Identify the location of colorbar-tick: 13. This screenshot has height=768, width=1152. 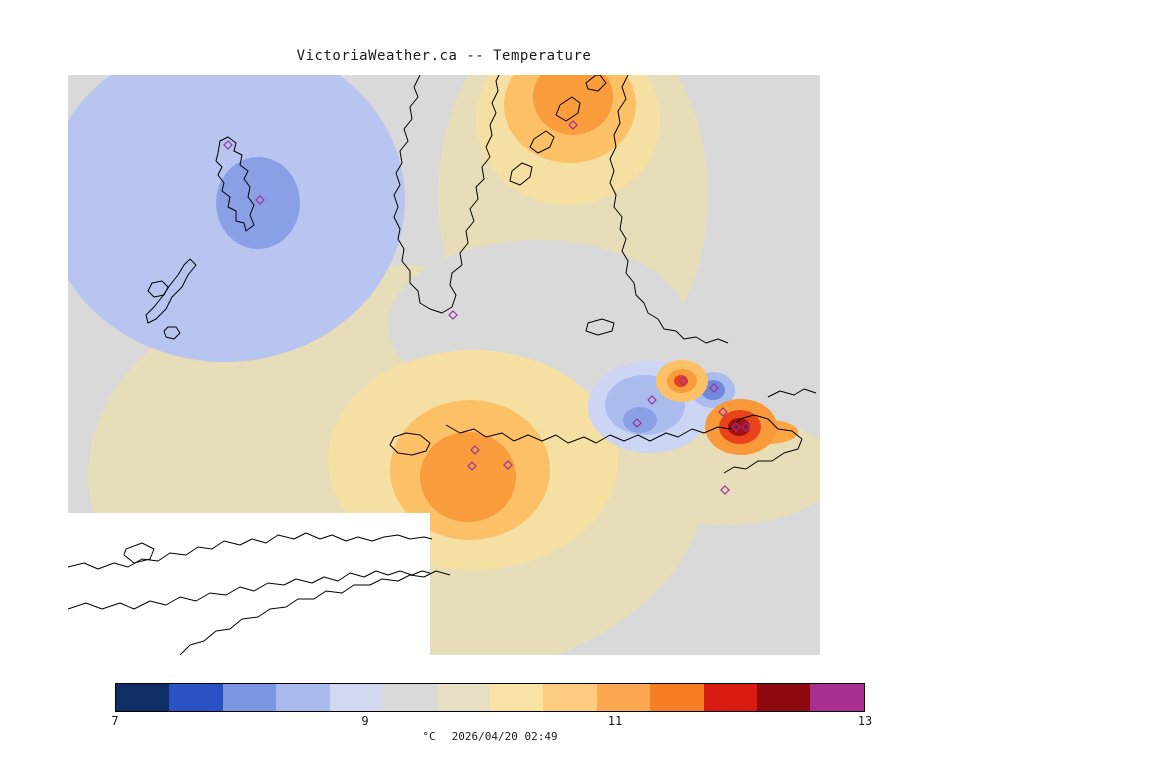
(865, 721).